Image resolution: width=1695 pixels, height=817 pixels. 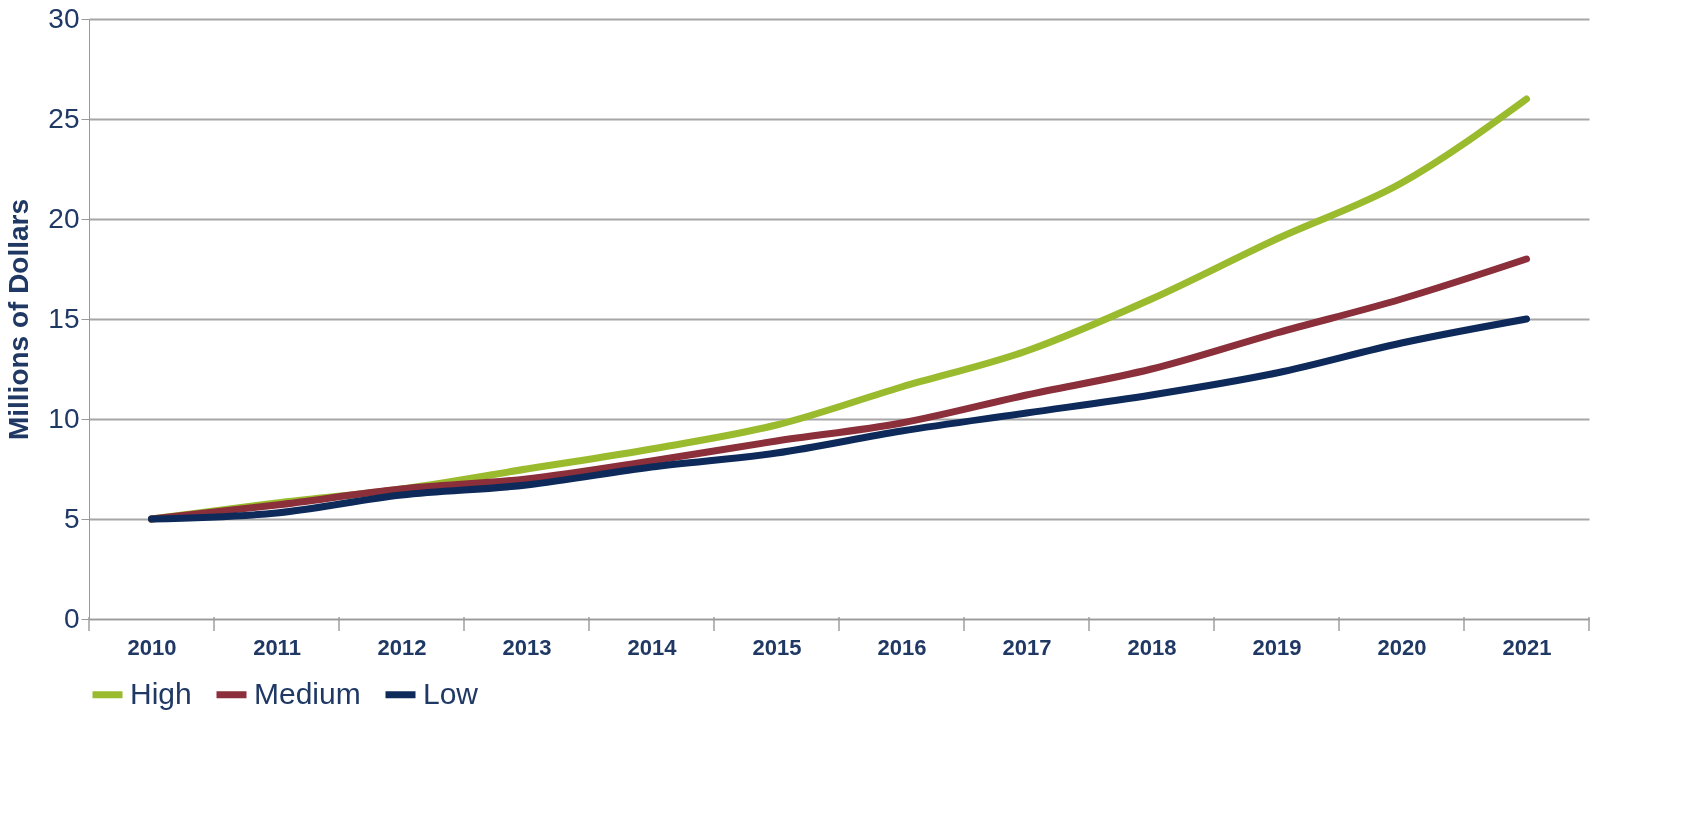 I want to click on y-tick-label: 25, so click(x=64, y=118).